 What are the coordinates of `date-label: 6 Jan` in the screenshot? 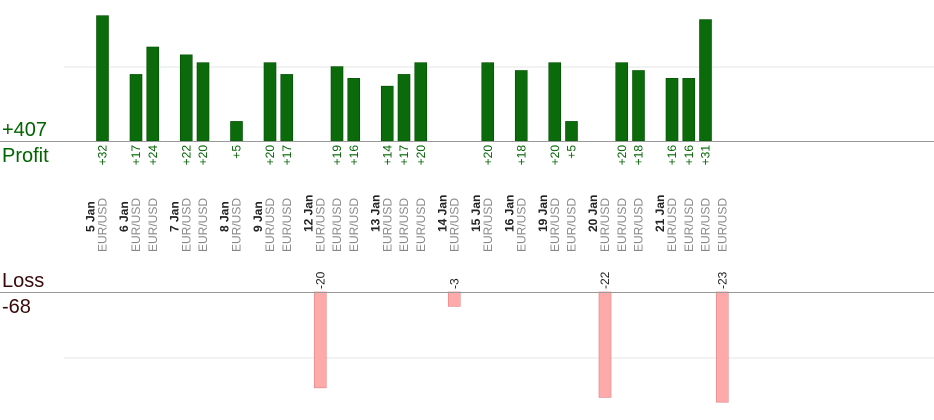 It's located at (124, 216).